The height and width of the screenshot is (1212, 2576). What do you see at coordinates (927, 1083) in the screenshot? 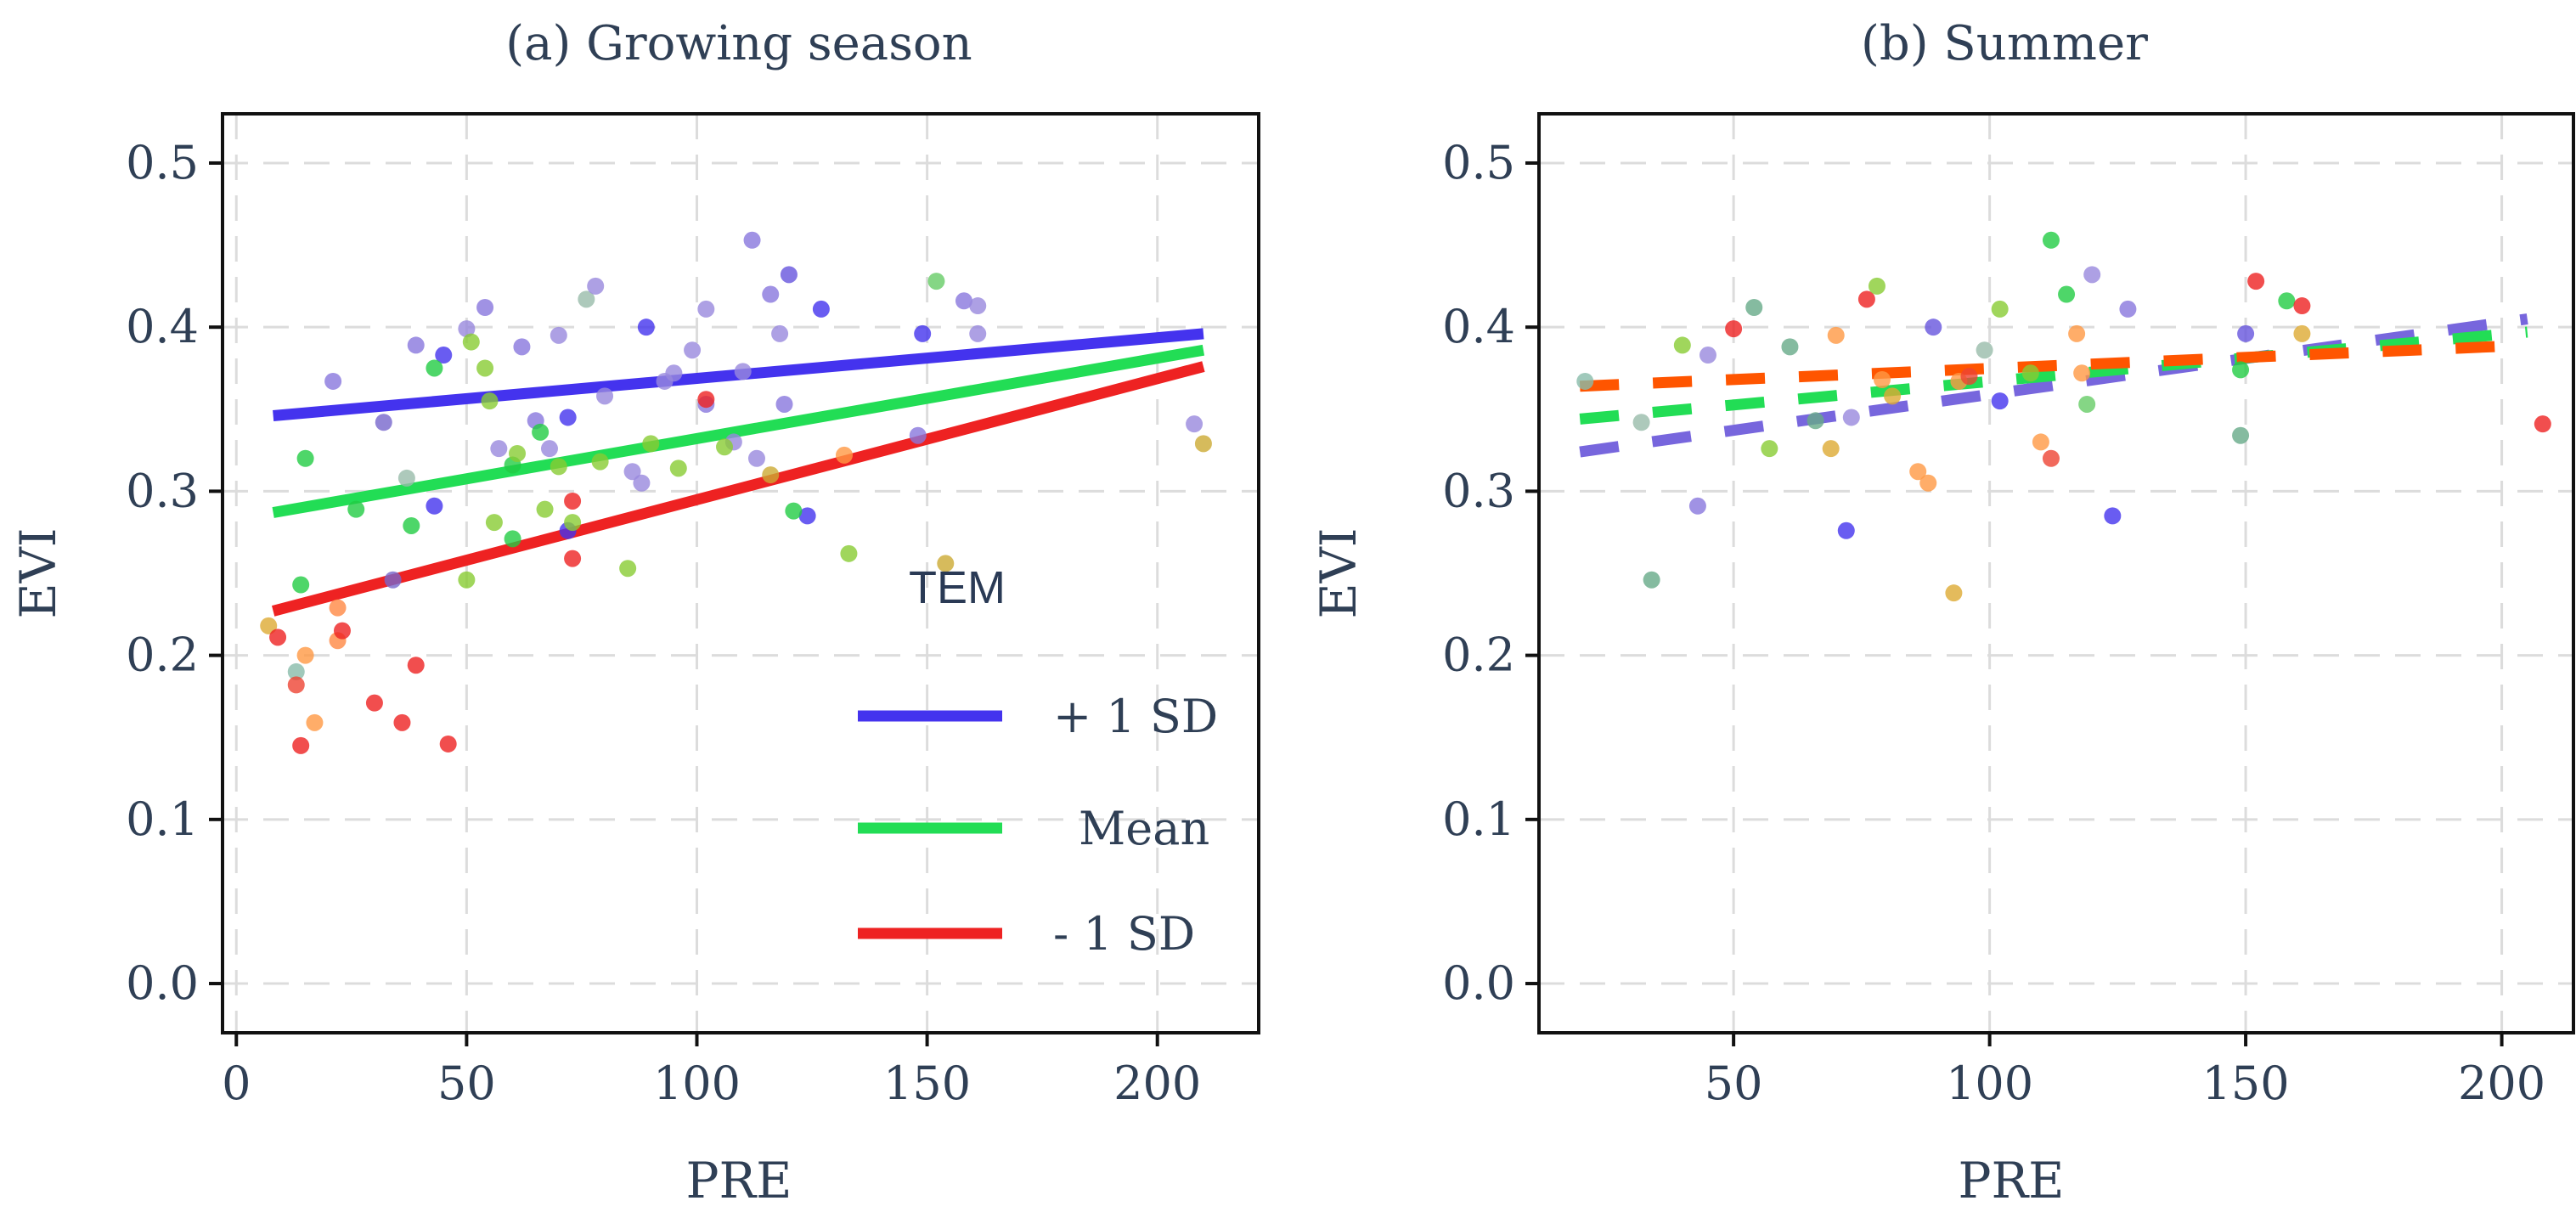
I see `x-tick-label: 150` at bounding box center [927, 1083].